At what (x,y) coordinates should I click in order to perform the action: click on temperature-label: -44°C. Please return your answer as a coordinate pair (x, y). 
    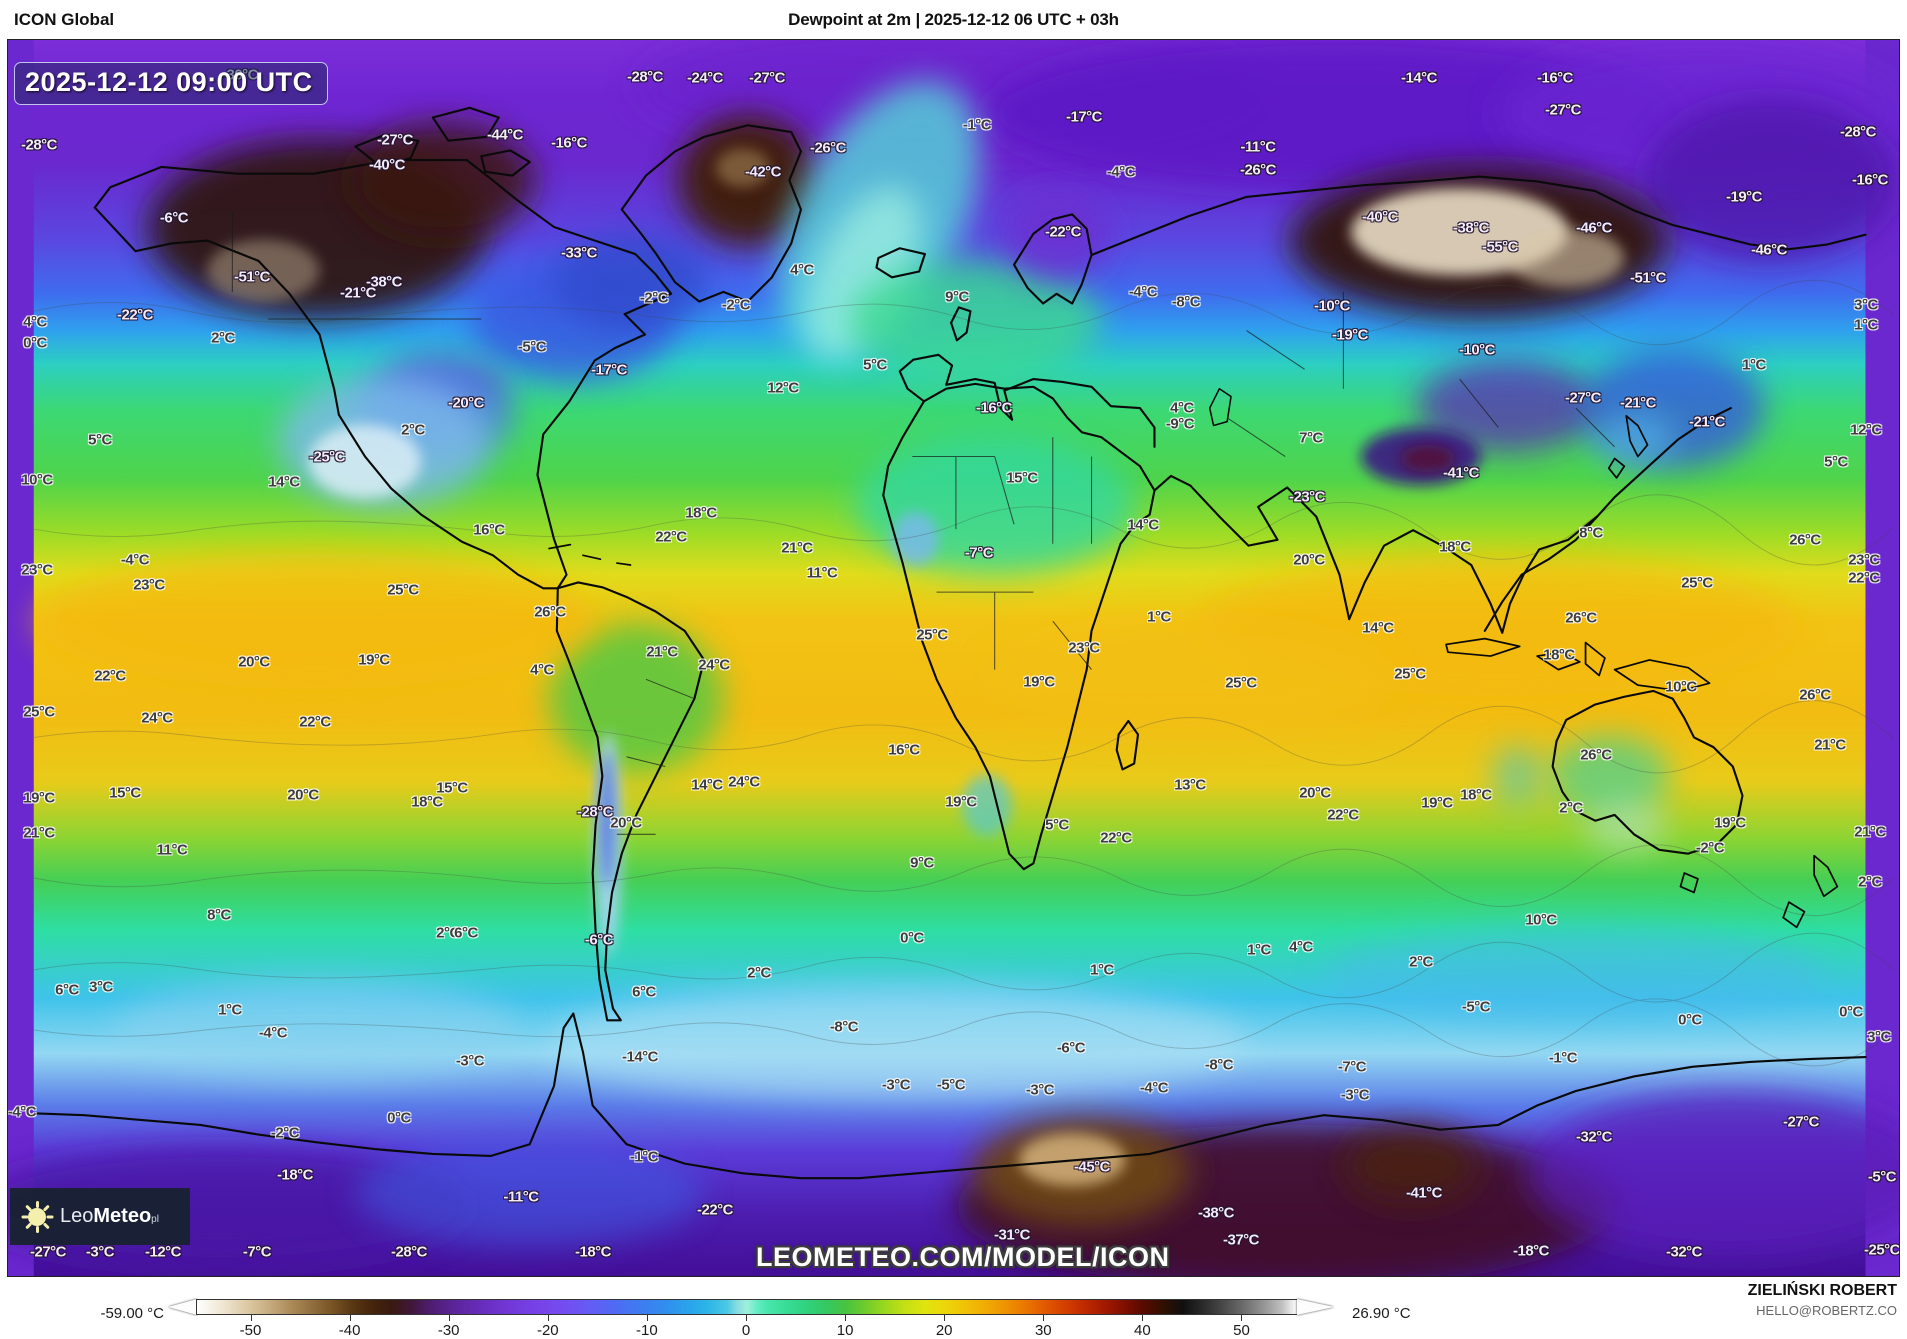
    Looking at the image, I should click on (505, 135).